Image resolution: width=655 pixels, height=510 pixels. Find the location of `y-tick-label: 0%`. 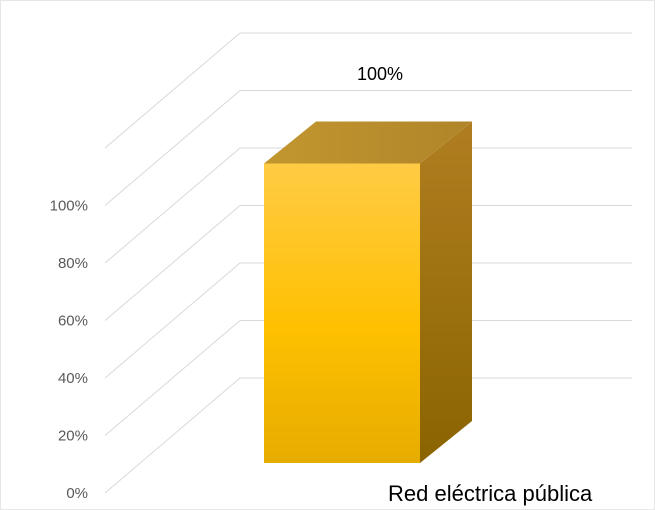

y-tick-label: 0% is located at coordinates (77, 493).